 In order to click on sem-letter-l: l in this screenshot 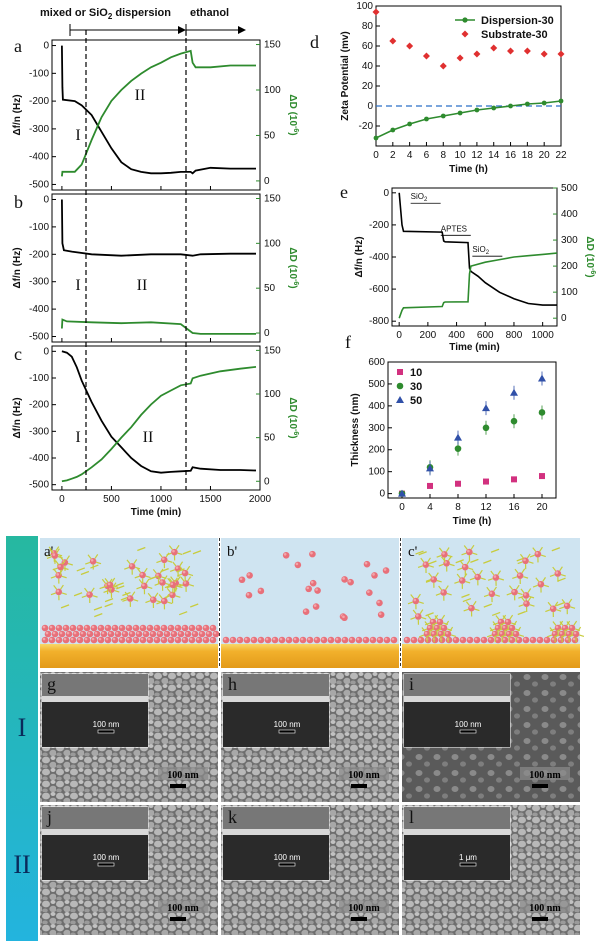, I will do `click(411, 817)`.